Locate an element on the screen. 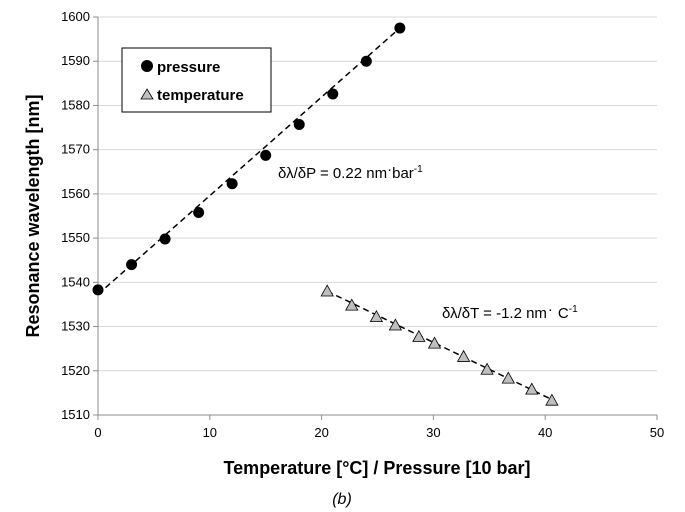 The width and height of the screenshot is (685, 512). x-tick-label: 50 is located at coordinates (657, 432).